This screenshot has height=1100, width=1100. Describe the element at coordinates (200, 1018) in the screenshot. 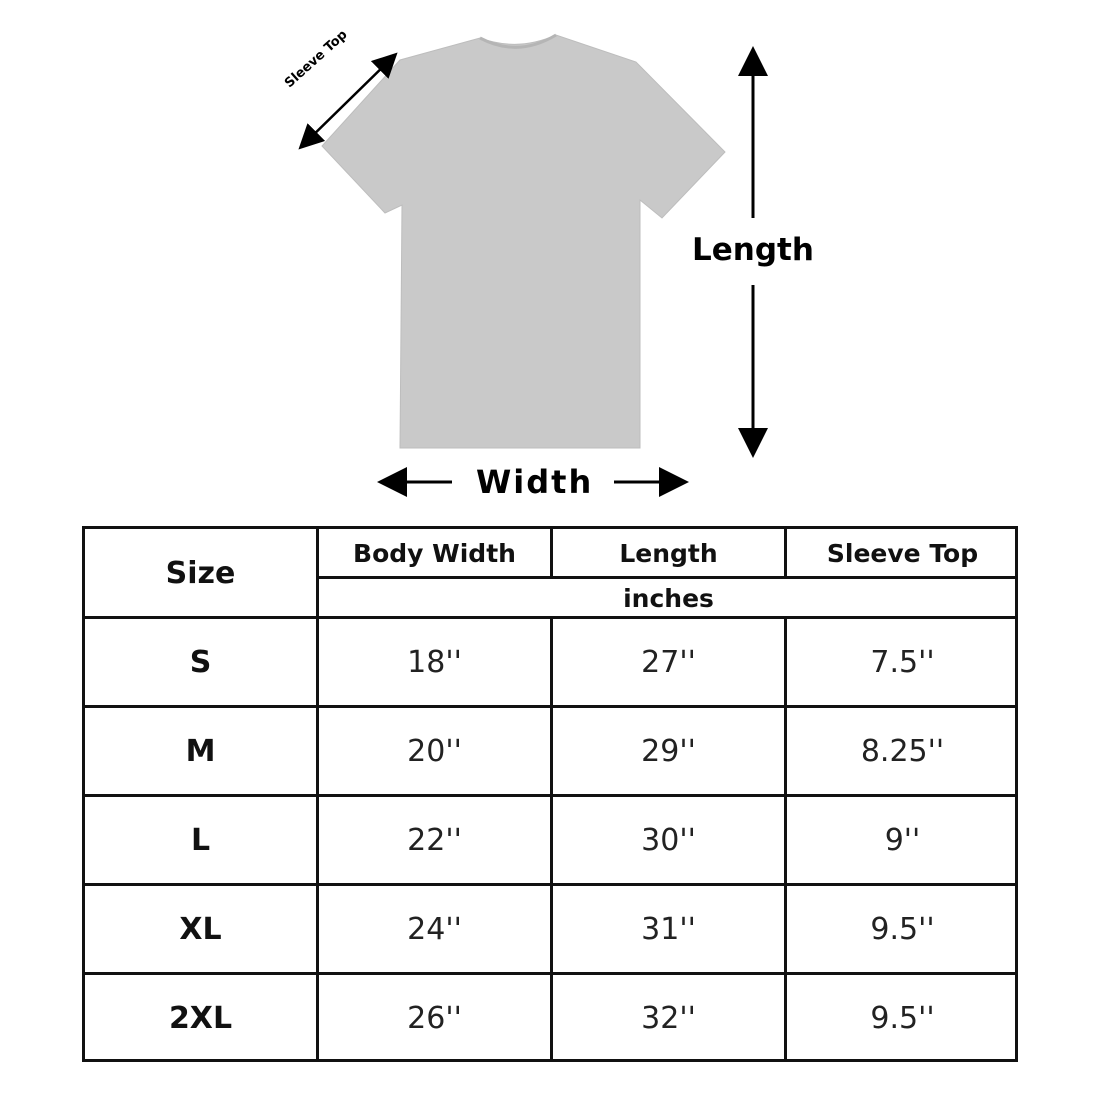

I see `size-cell: 2XL` at that location.